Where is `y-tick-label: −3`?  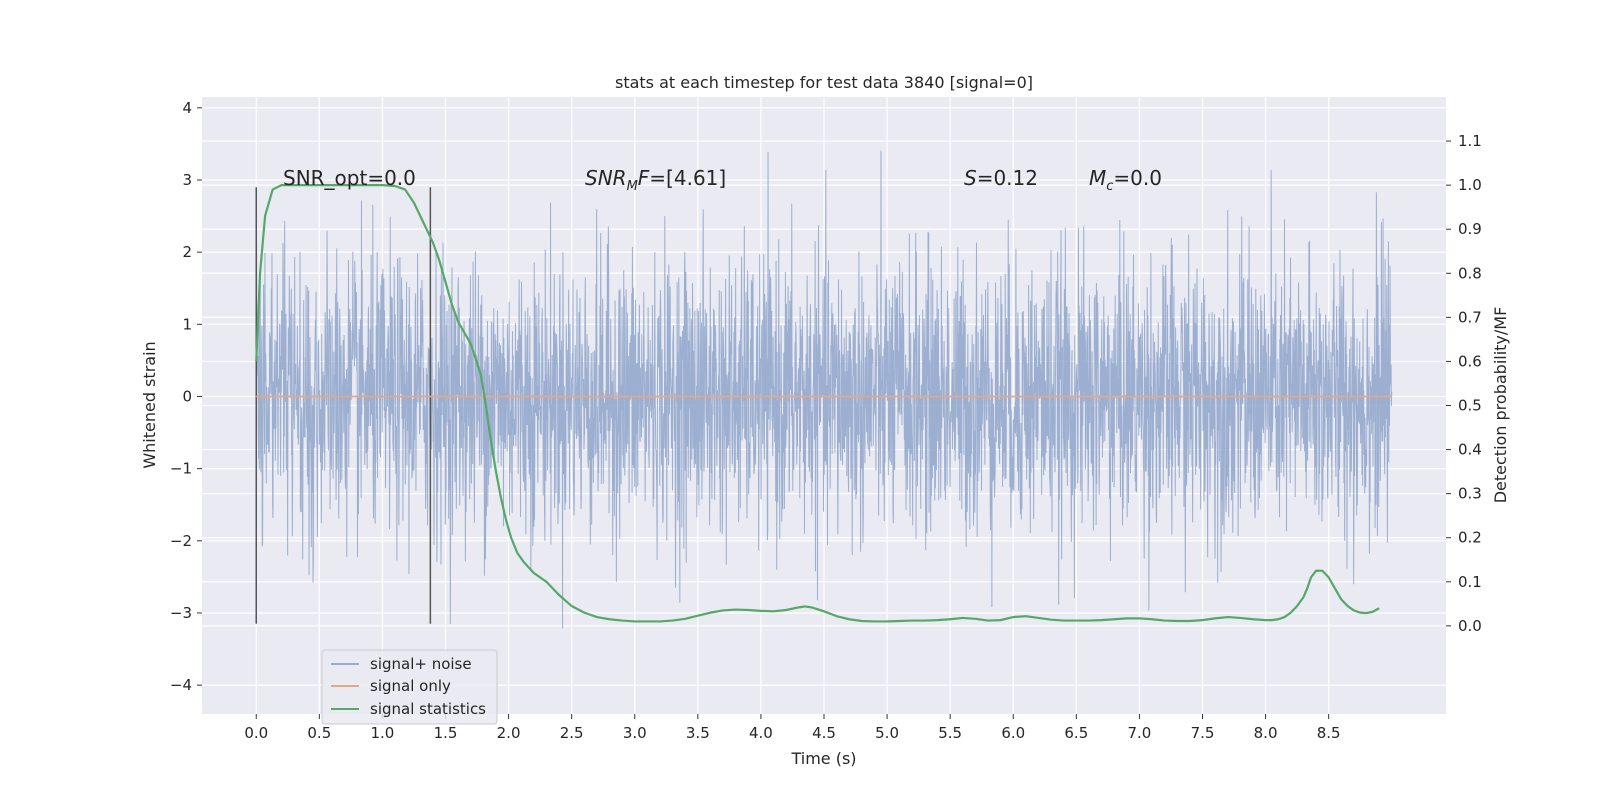
y-tick-label: −3 is located at coordinates (181, 613).